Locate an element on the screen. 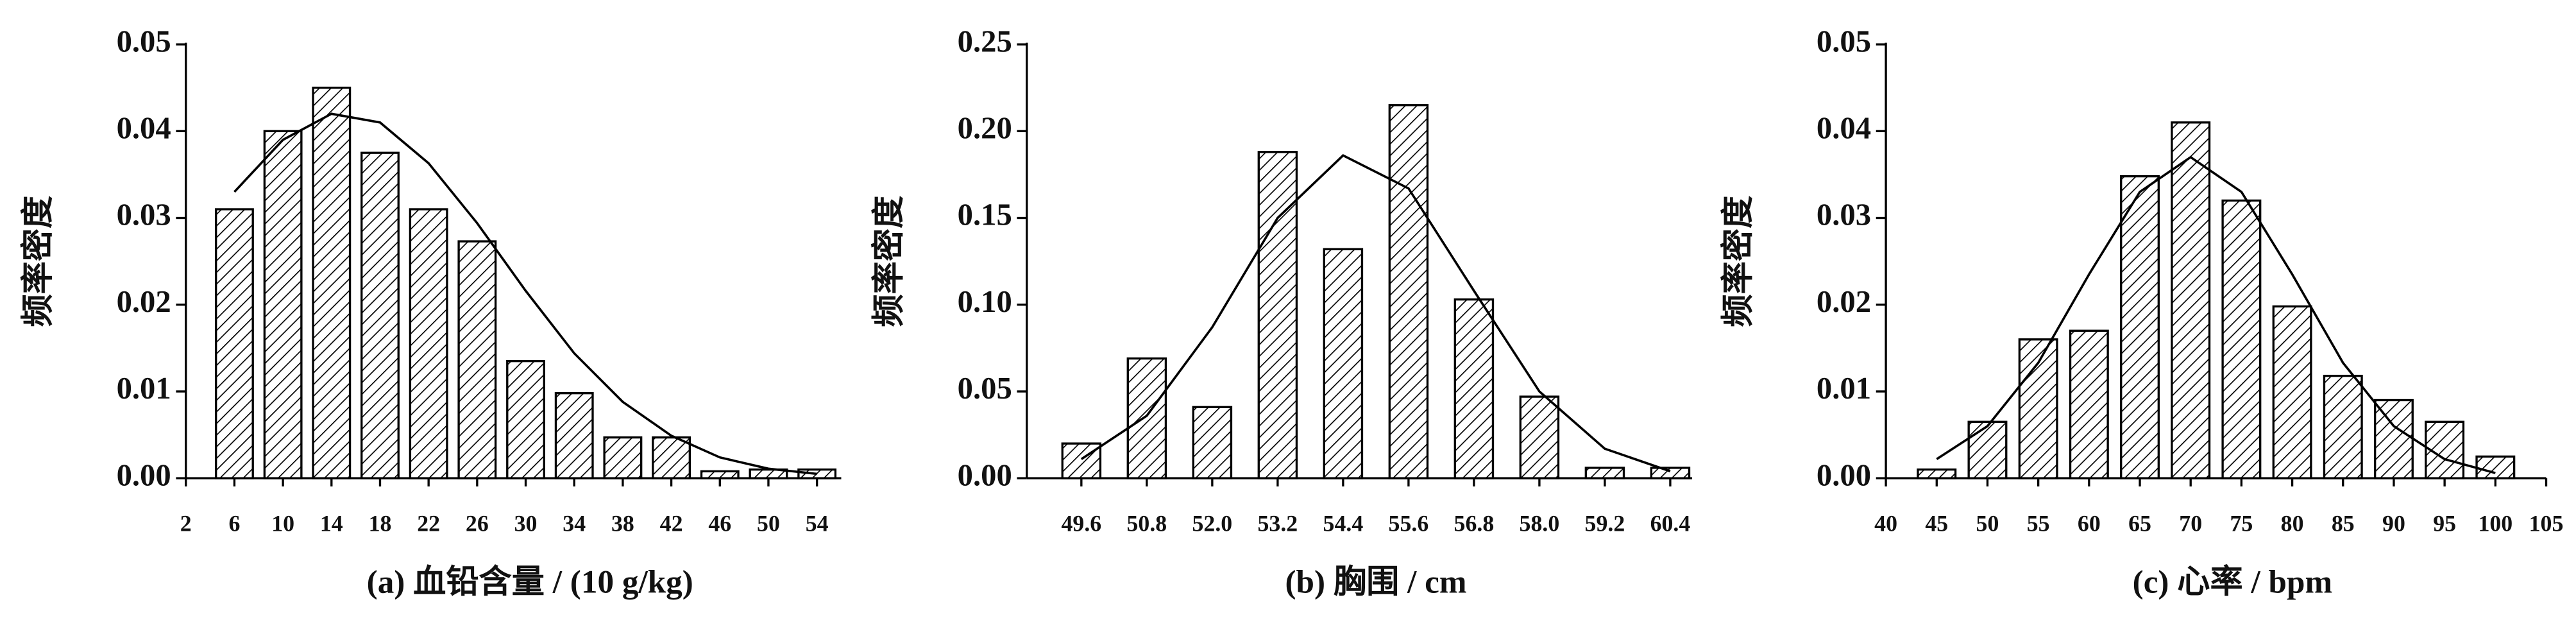  x-tick-label: 2 is located at coordinates (186, 524).